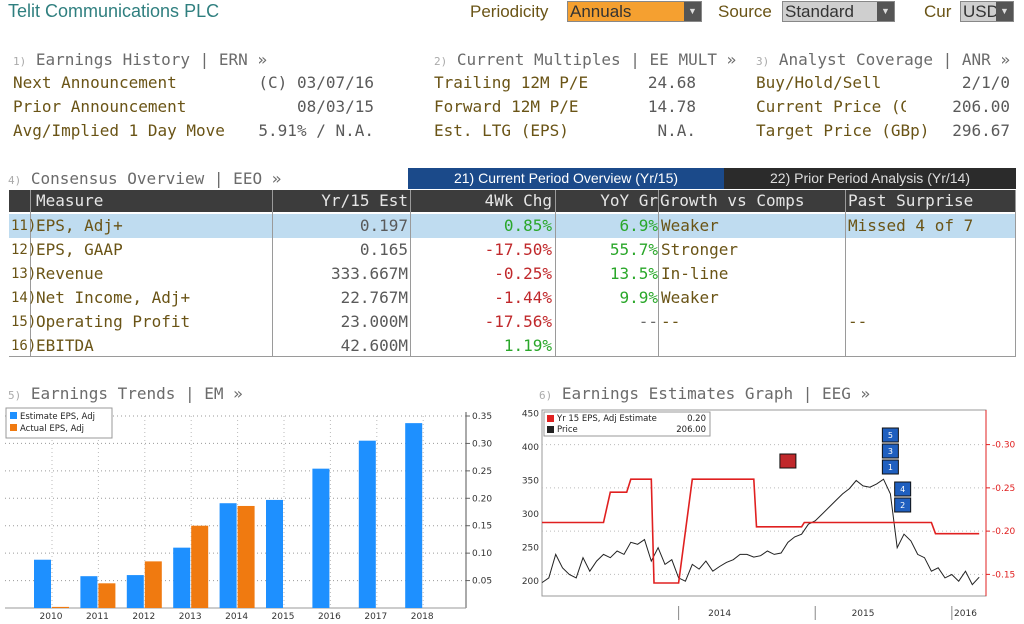 Image resolution: width=1024 pixels, height=624 pixels. What do you see at coordinates (482, 582) in the screenshot?
I see `y-tick-label: 0.05` at bounding box center [482, 582].